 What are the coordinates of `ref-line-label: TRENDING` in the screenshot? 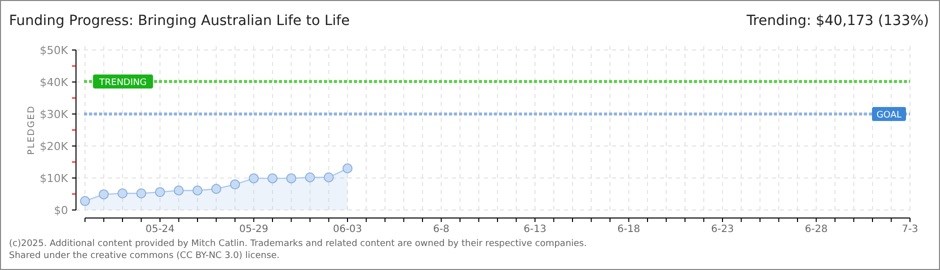 It's located at (122, 83).